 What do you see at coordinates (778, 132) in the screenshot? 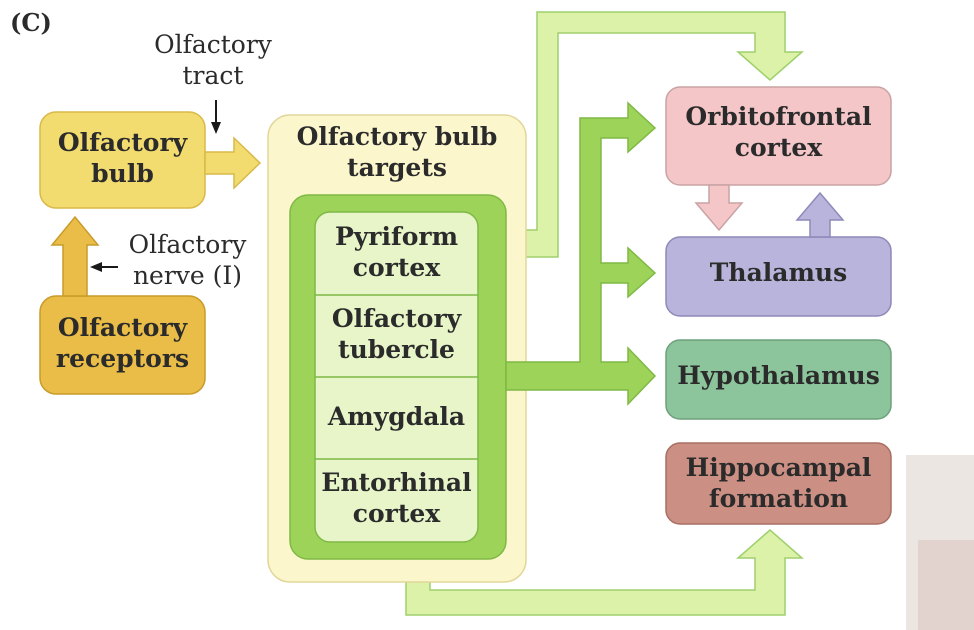
I see `orbitofrontal-cortex-label: Orbitofrontal cortex` at bounding box center [778, 132].